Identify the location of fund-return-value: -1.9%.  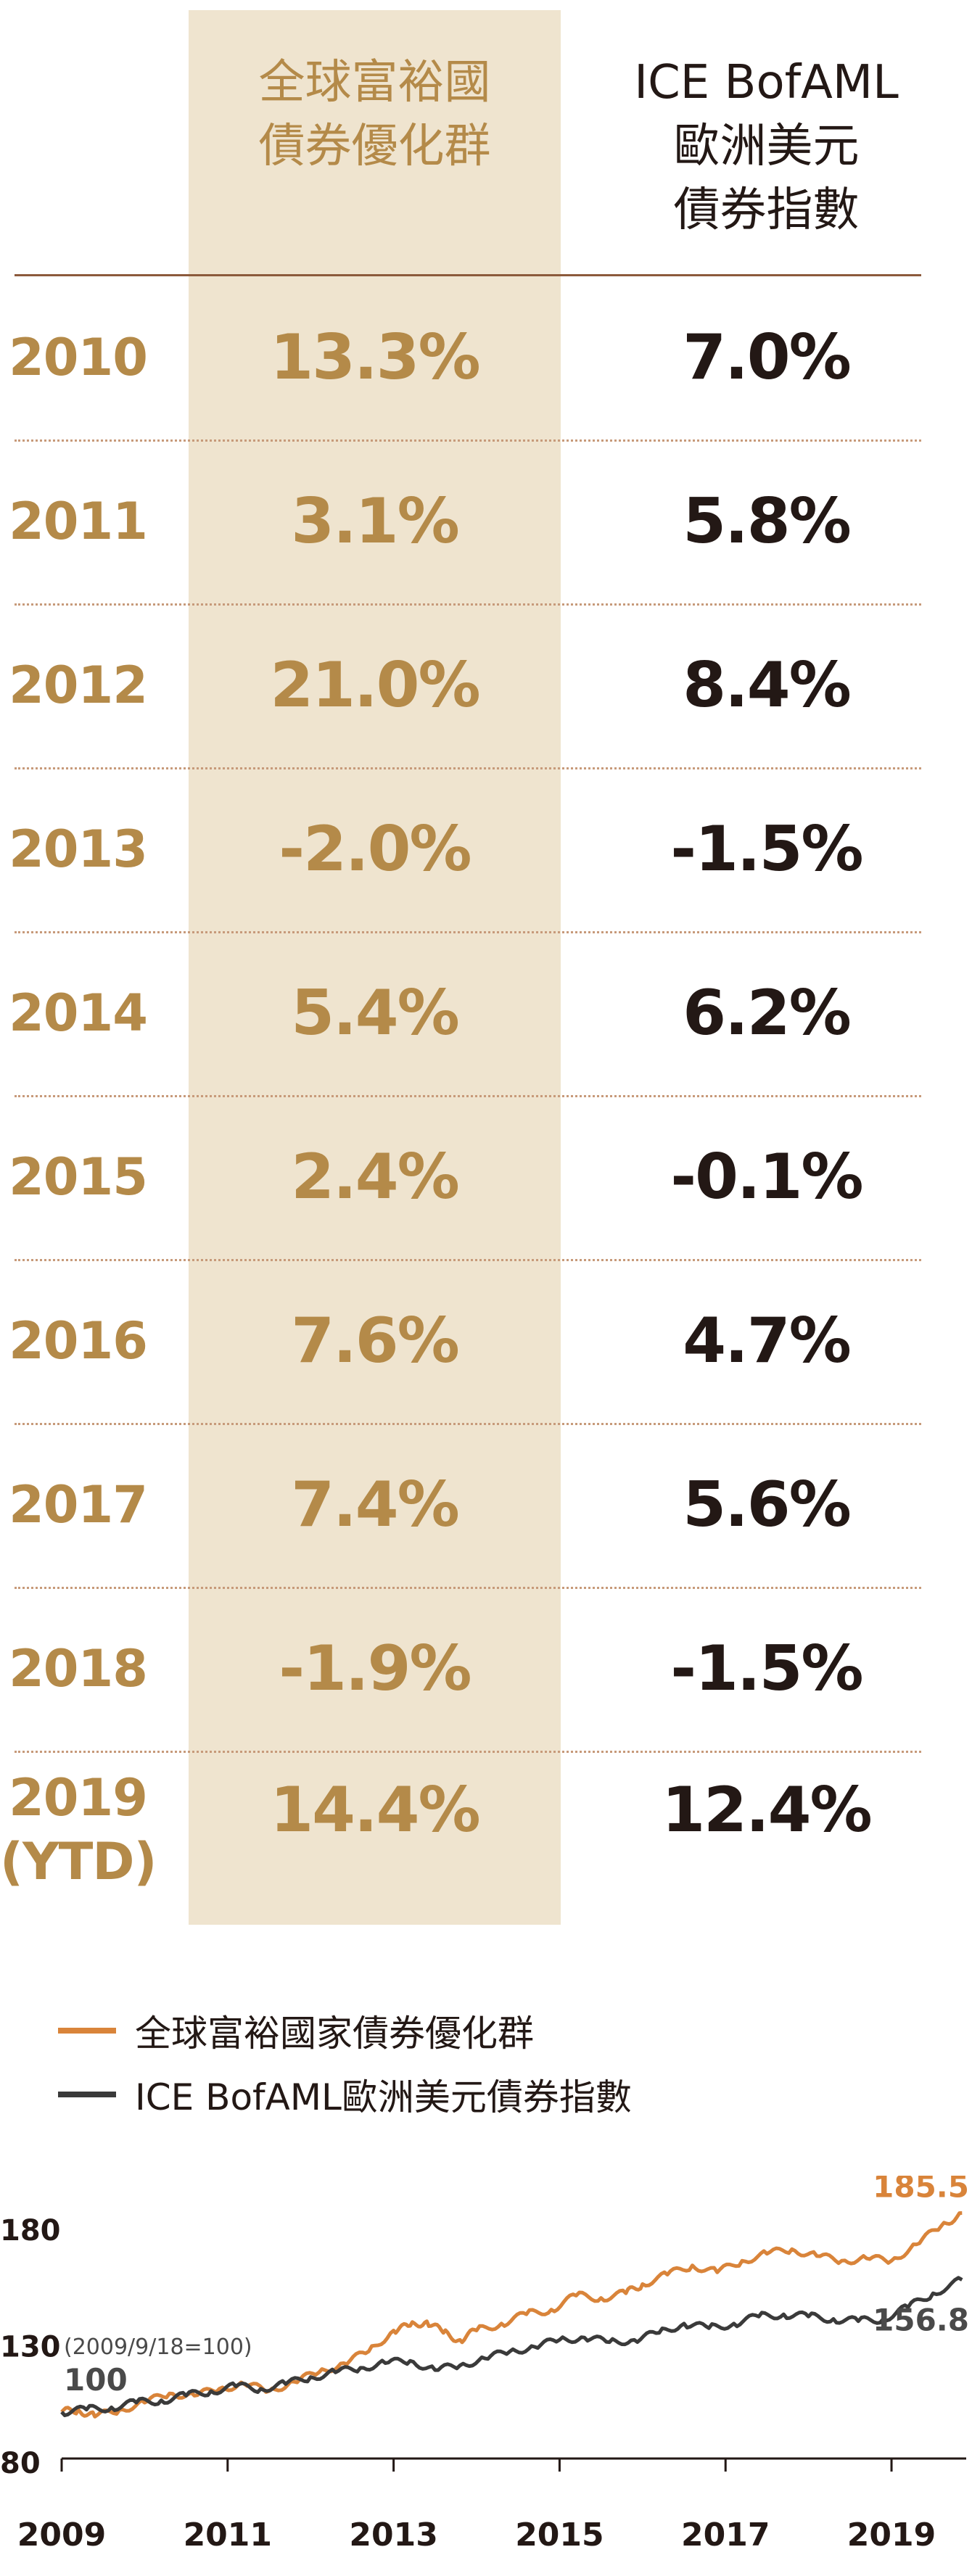
(375, 1668).